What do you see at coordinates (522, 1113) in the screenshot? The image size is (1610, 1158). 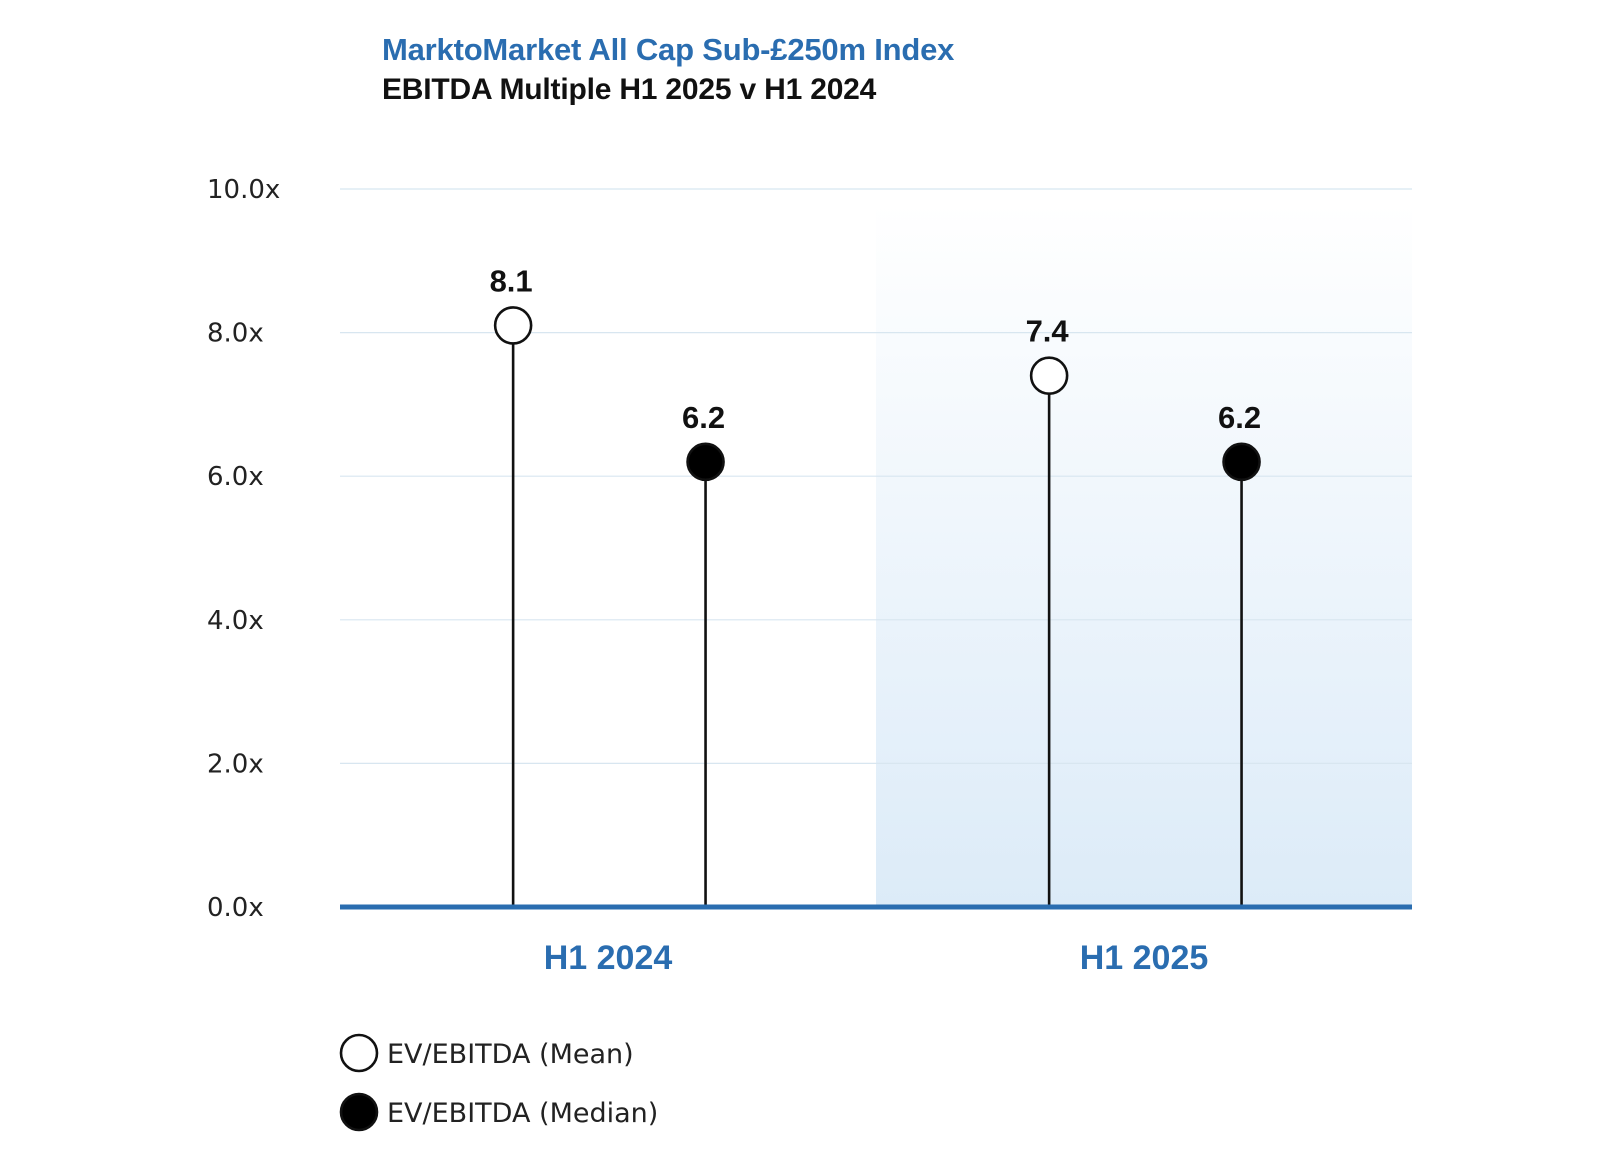 I see `legend-label: EV/EBITDA (Median)` at bounding box center [522, 1113].